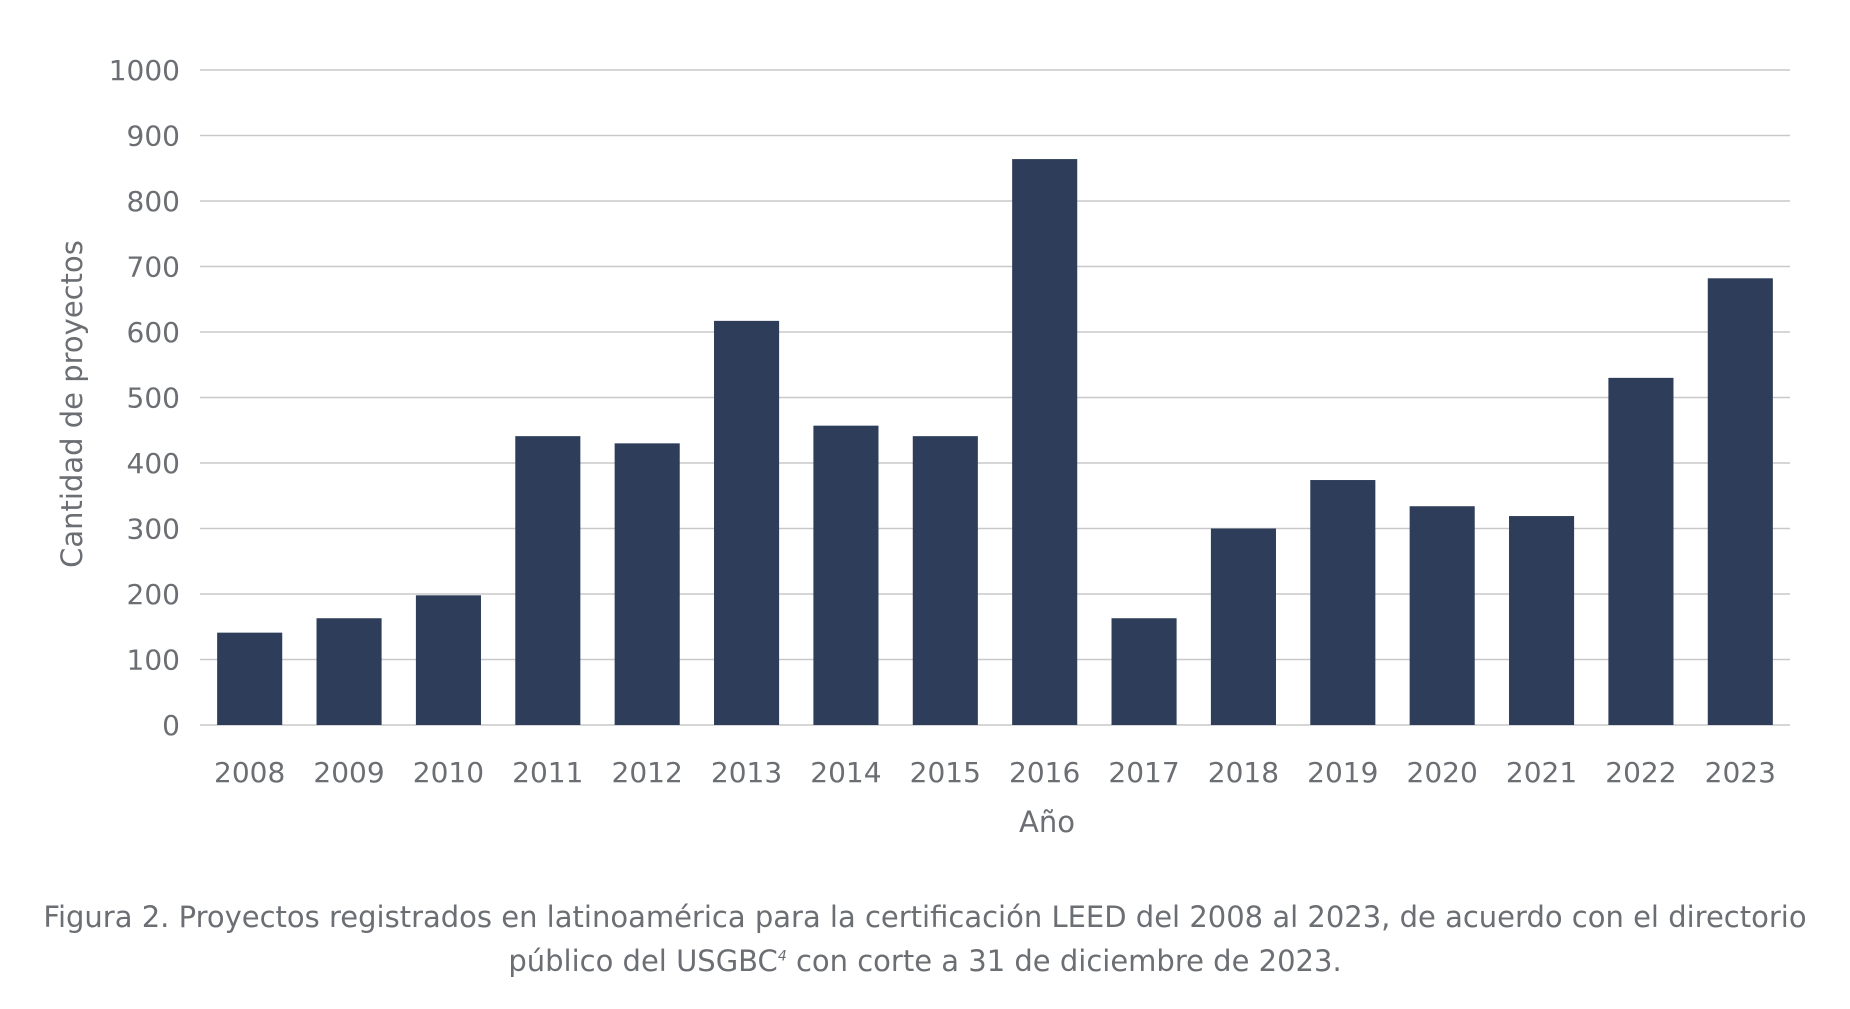  Describe the element at coordinates (1047, 822) in the screenshot. I see `x-axis-label: Año` at that location.